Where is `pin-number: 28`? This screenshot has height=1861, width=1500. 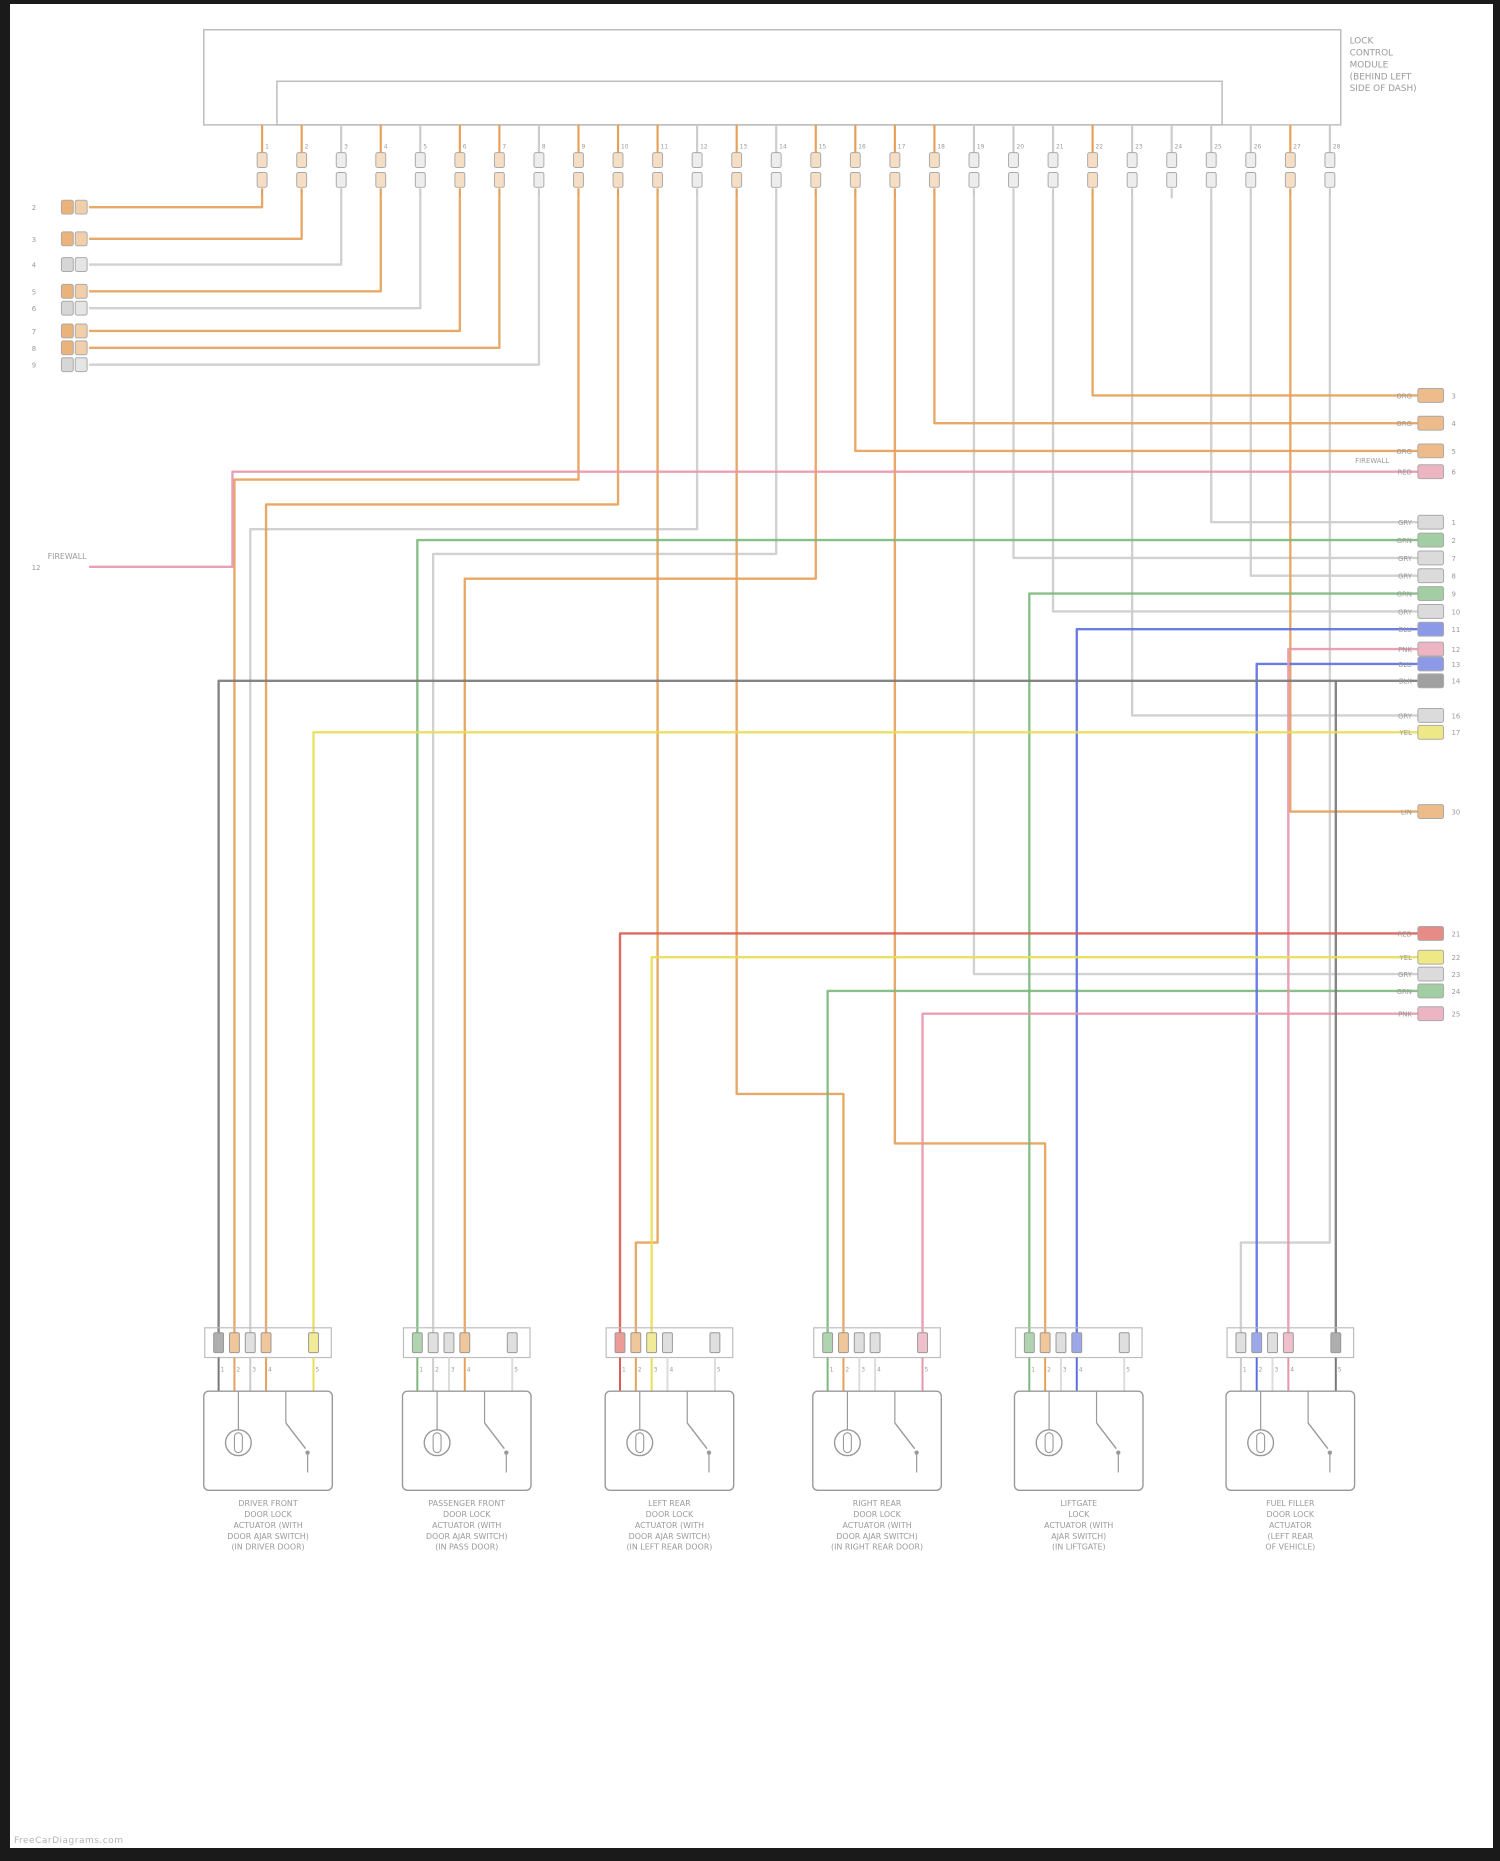
pin-number: 28 is located at coordinates (1337, 147).